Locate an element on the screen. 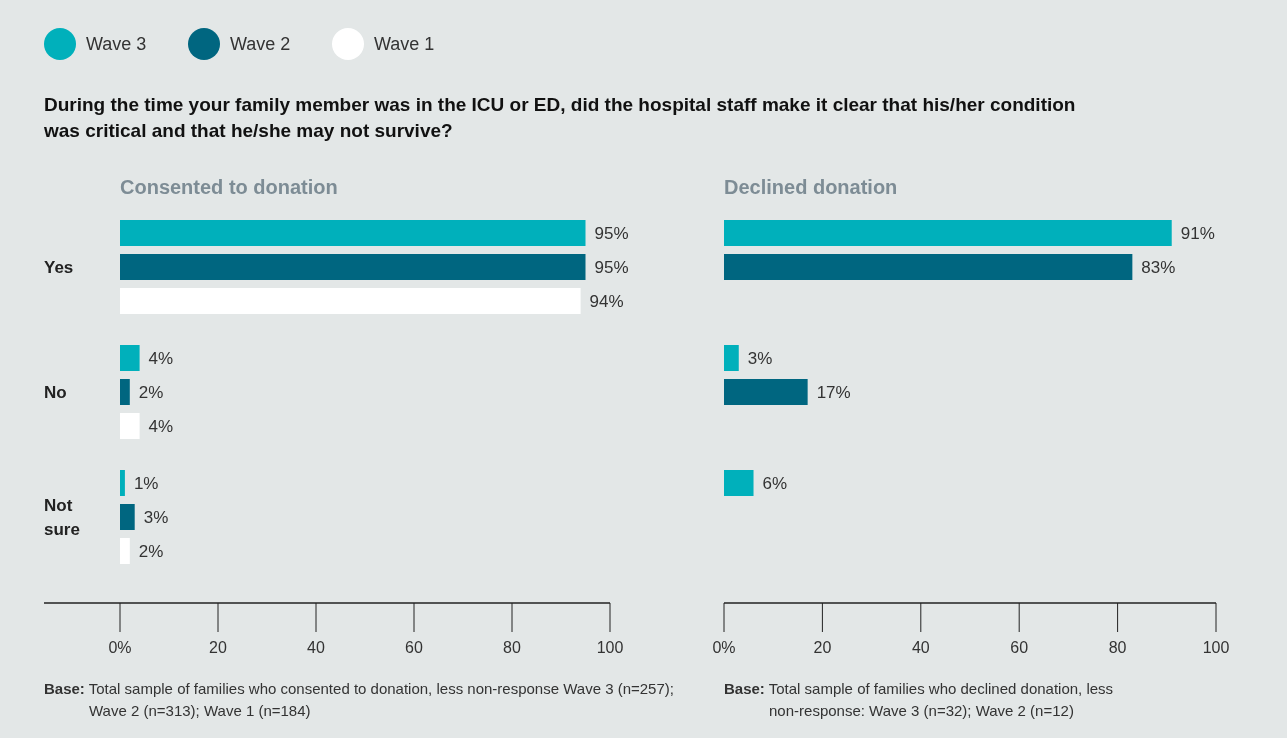 The image size is (1287, 738). chart-subtitle: Consented to donation is located at coordinates (229, 187).